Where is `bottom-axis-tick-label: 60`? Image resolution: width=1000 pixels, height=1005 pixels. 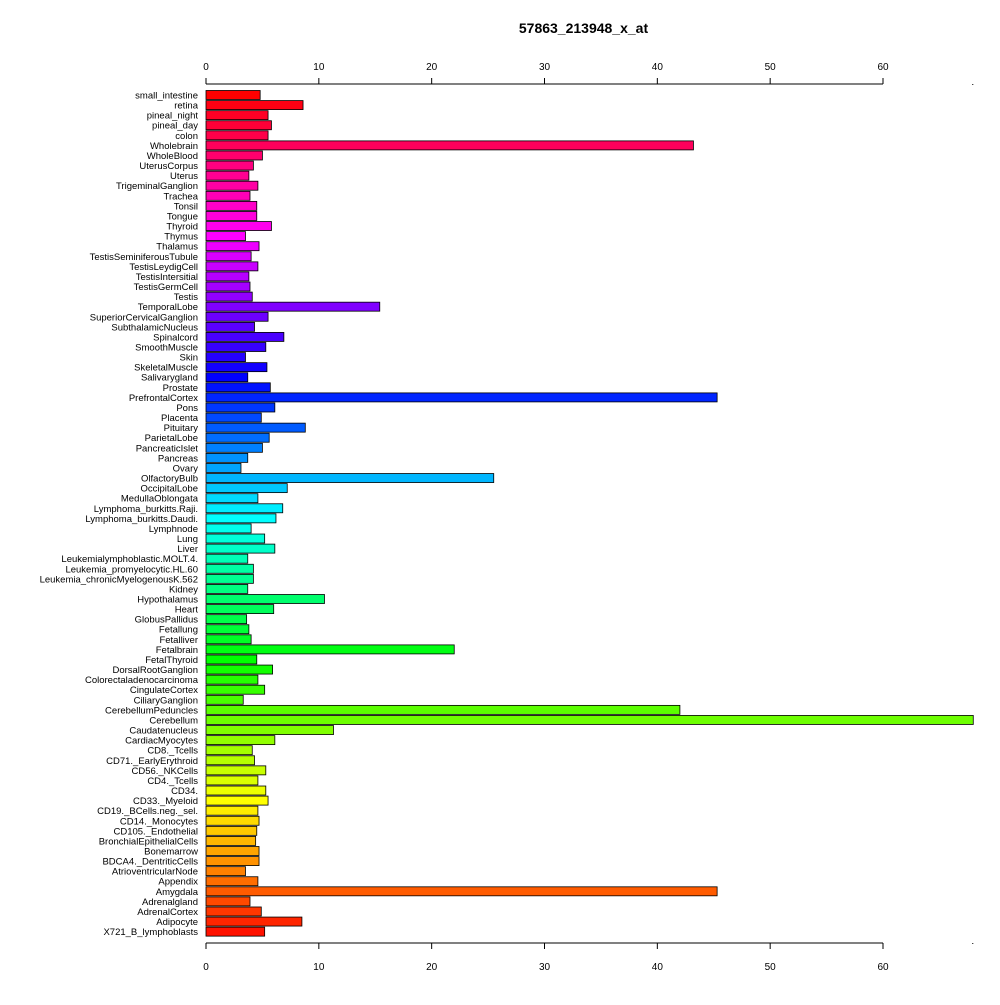 bottom-axis-tick-label: 60 is located at coordinates (883, 967).